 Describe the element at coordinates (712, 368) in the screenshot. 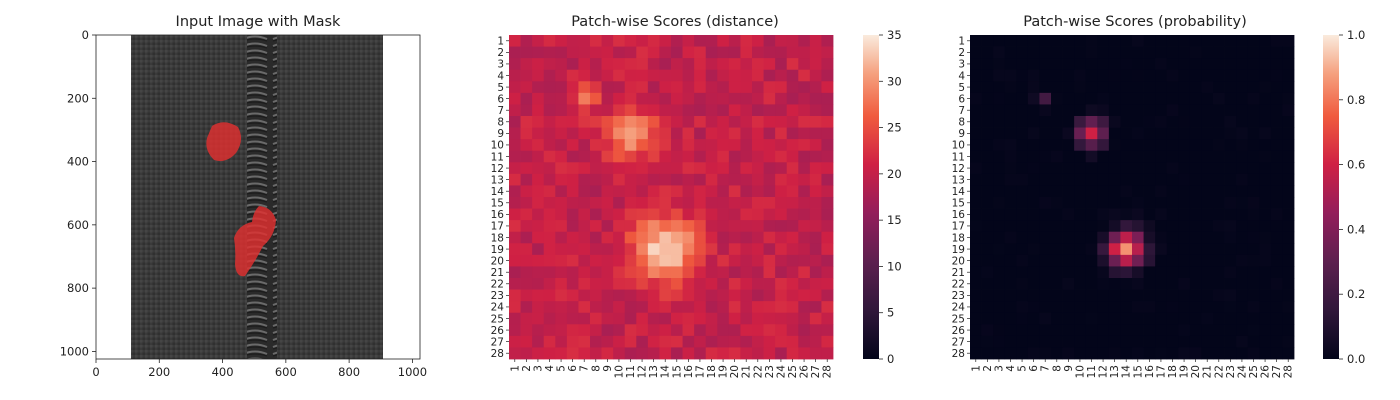

I see `x-tick: 18` at that location.